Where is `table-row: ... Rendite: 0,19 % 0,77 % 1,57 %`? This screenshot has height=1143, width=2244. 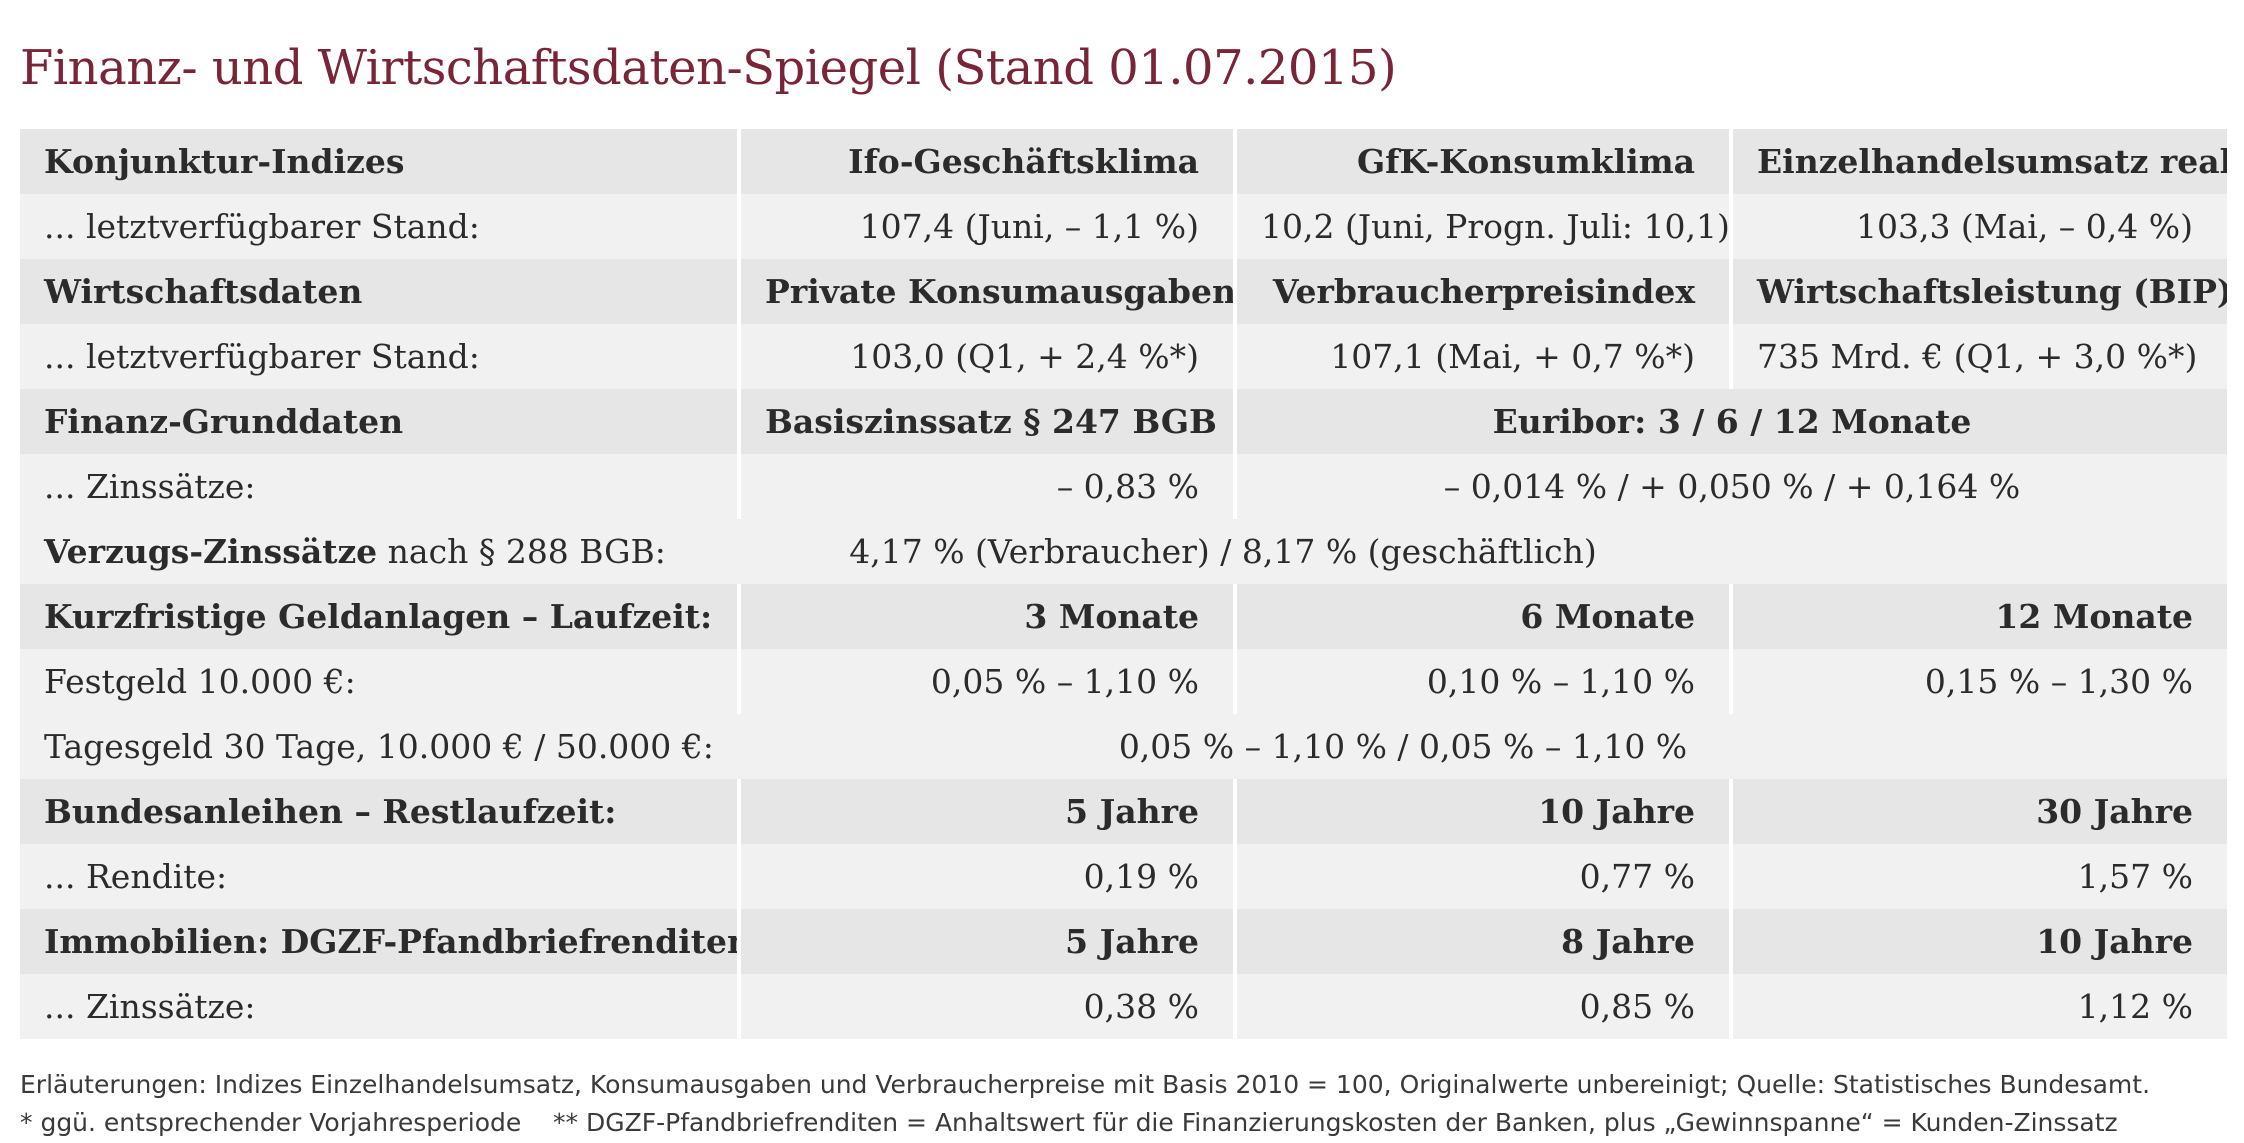
table-row: ... Rendite: 0,19 % 0,77 % 1,57 % is located at coordinates (1123, 876).